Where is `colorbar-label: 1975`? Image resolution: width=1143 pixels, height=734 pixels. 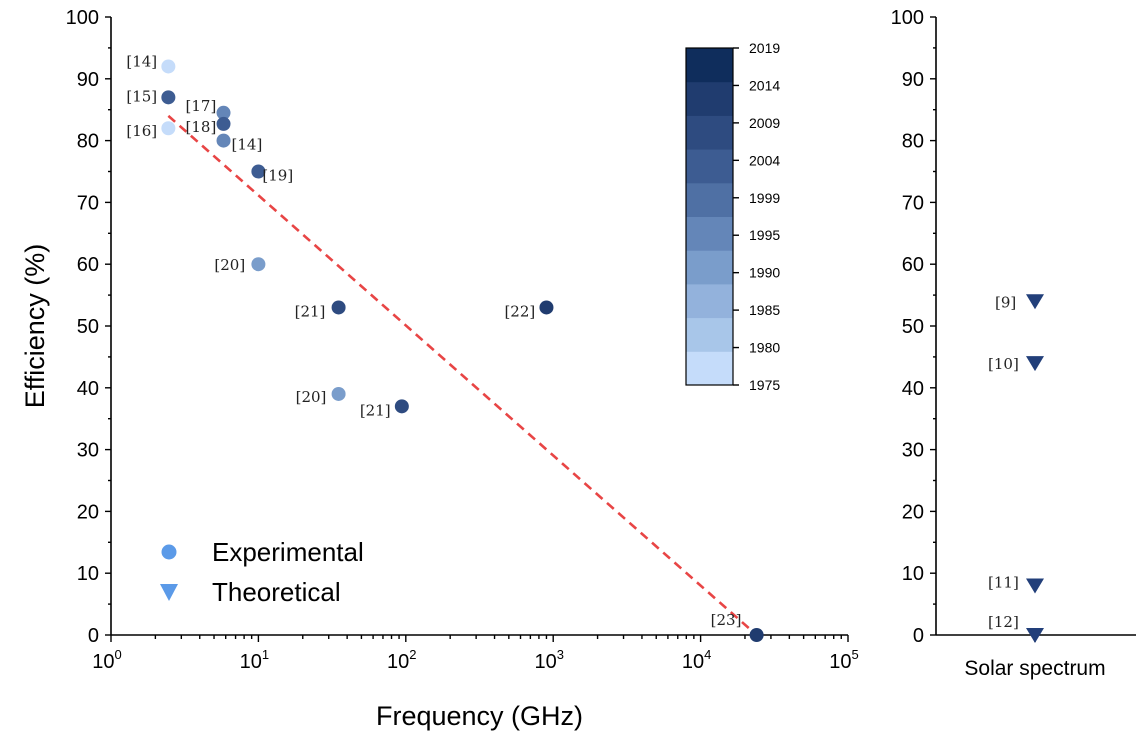 colorbar-label: 1975 is located at coordinates (764, 385).